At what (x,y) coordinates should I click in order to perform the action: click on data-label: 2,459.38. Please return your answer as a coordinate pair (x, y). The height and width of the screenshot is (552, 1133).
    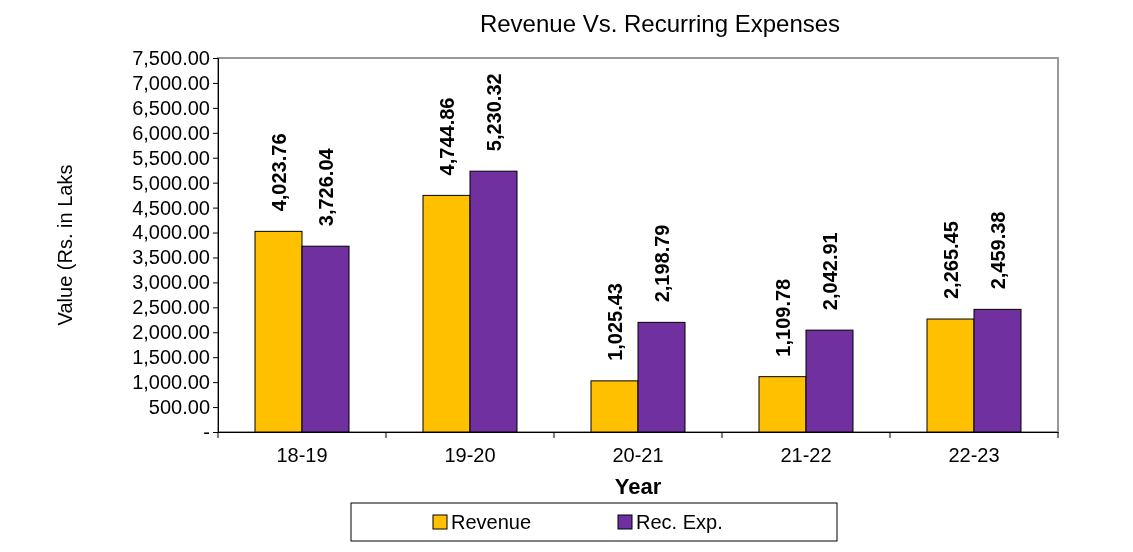
    Looking at the image, I should click on (997, 250).